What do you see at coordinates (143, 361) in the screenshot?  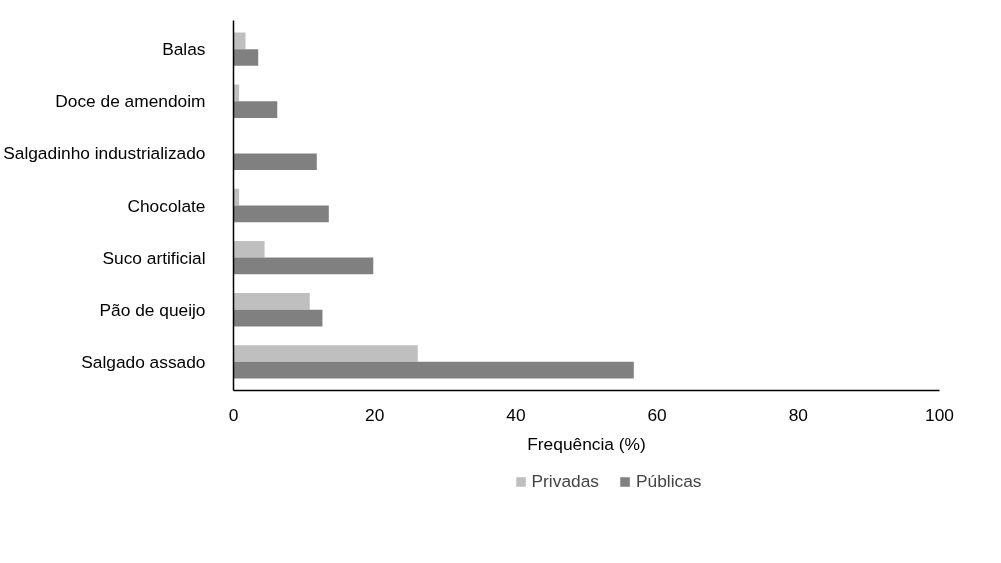 I see `y-tick-label: Salgado assado` at bounding box center [143, 361].